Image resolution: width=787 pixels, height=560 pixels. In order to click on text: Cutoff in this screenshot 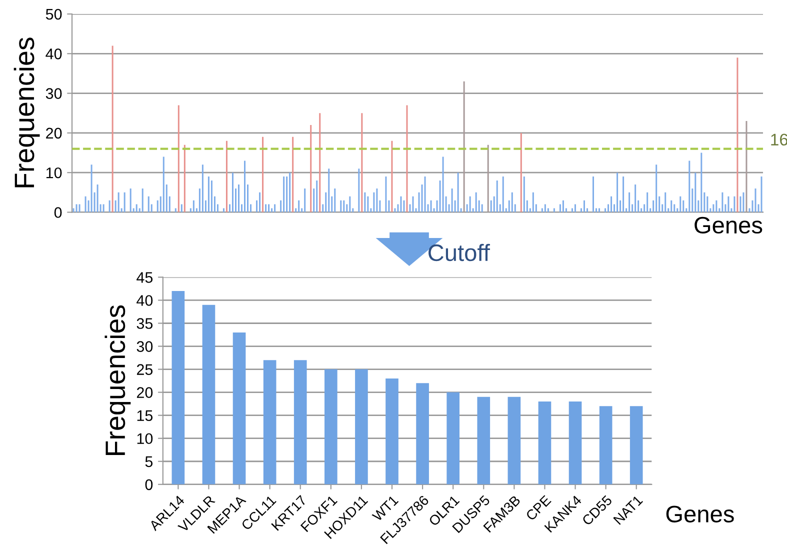, I will do `click(459, 253)`.